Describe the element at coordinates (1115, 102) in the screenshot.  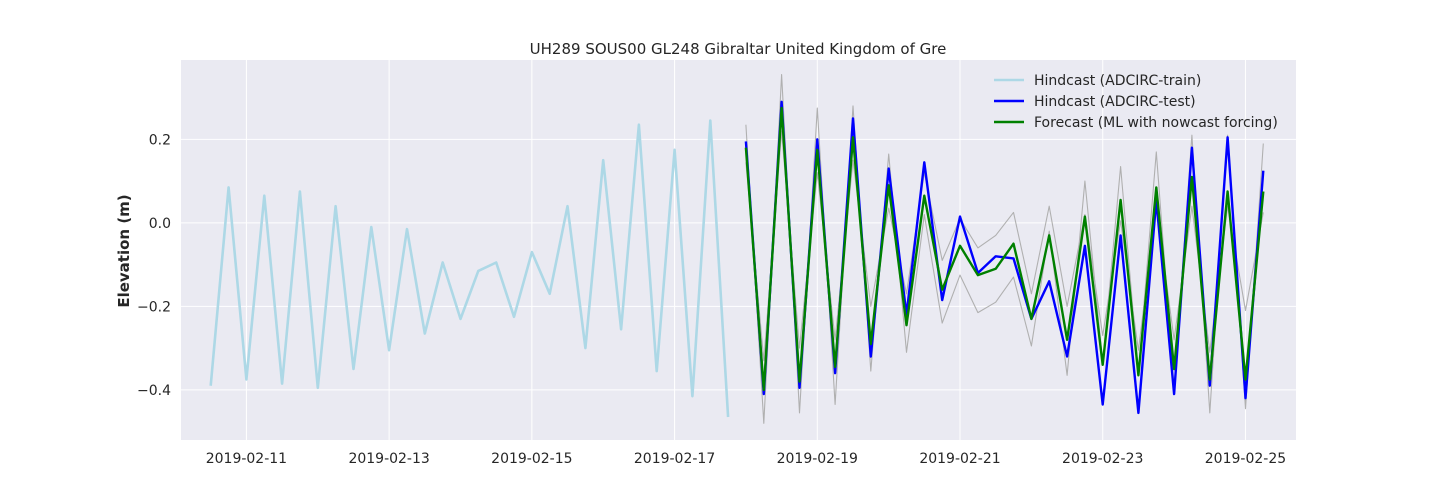
I see `legend-label: Hindcast (ADCIRC-test)` at that location.